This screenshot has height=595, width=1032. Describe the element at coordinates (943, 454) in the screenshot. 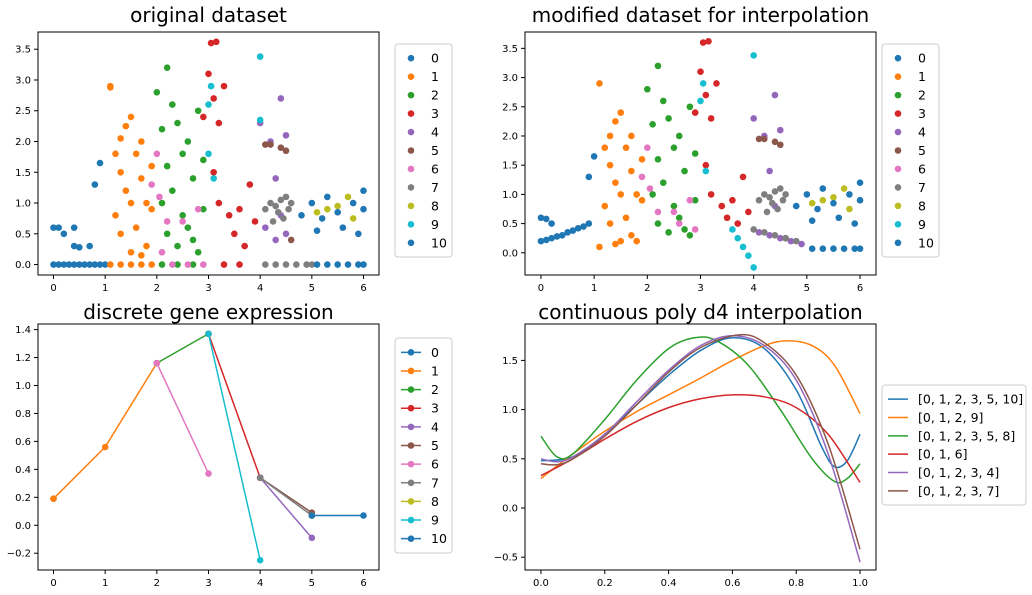

I see `legend-label: [0, 1, 6]` at that location.